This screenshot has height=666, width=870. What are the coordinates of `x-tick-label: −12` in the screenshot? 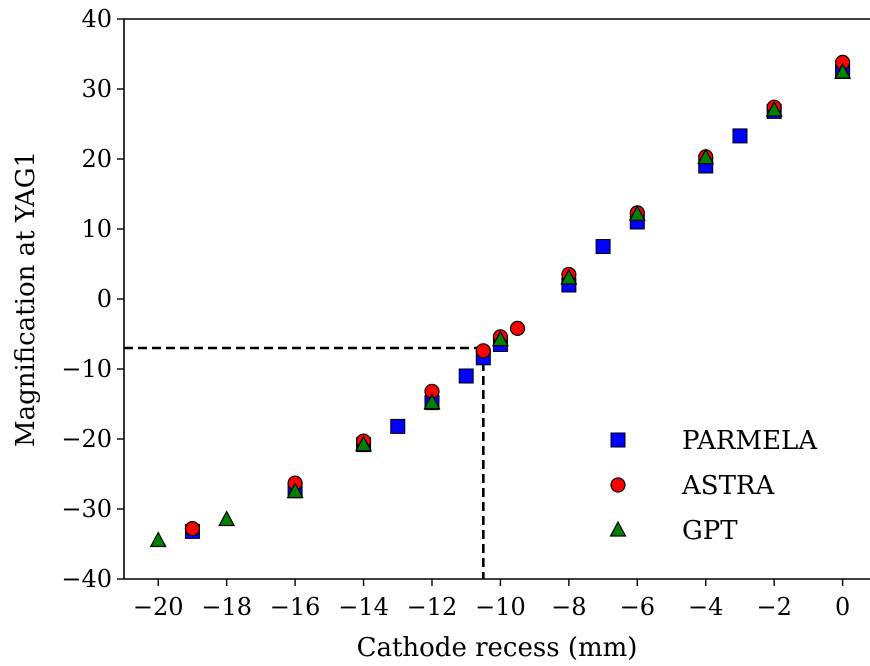 It's located at (432, 607).